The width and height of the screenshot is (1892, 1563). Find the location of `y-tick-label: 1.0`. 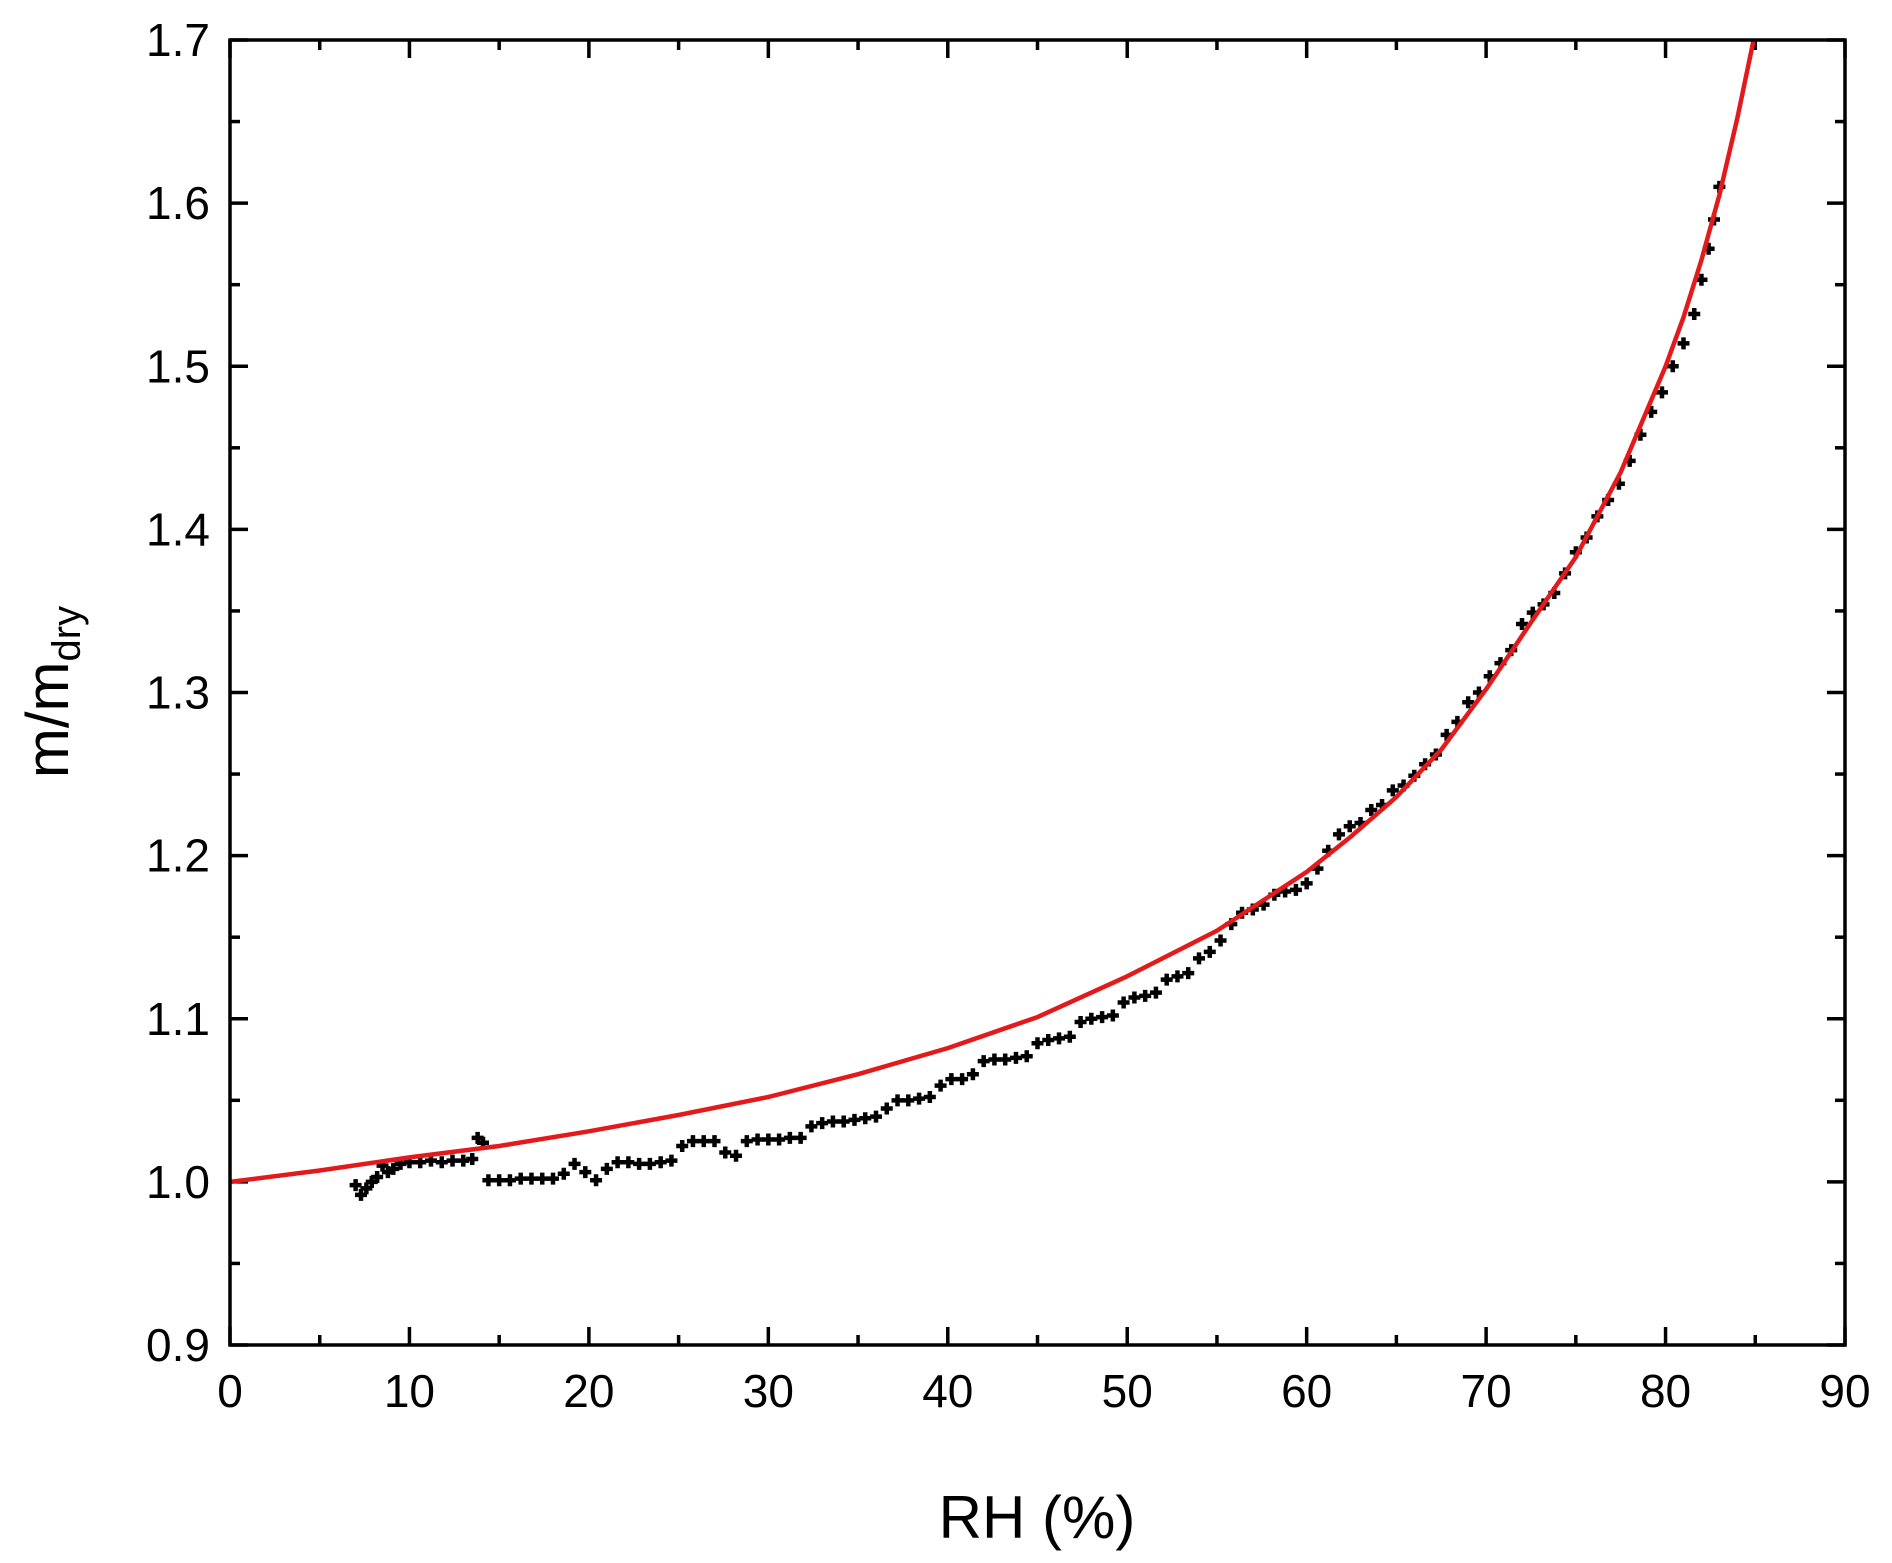

y-tick-label: 1.0 is located at coordinates (178, 1182).